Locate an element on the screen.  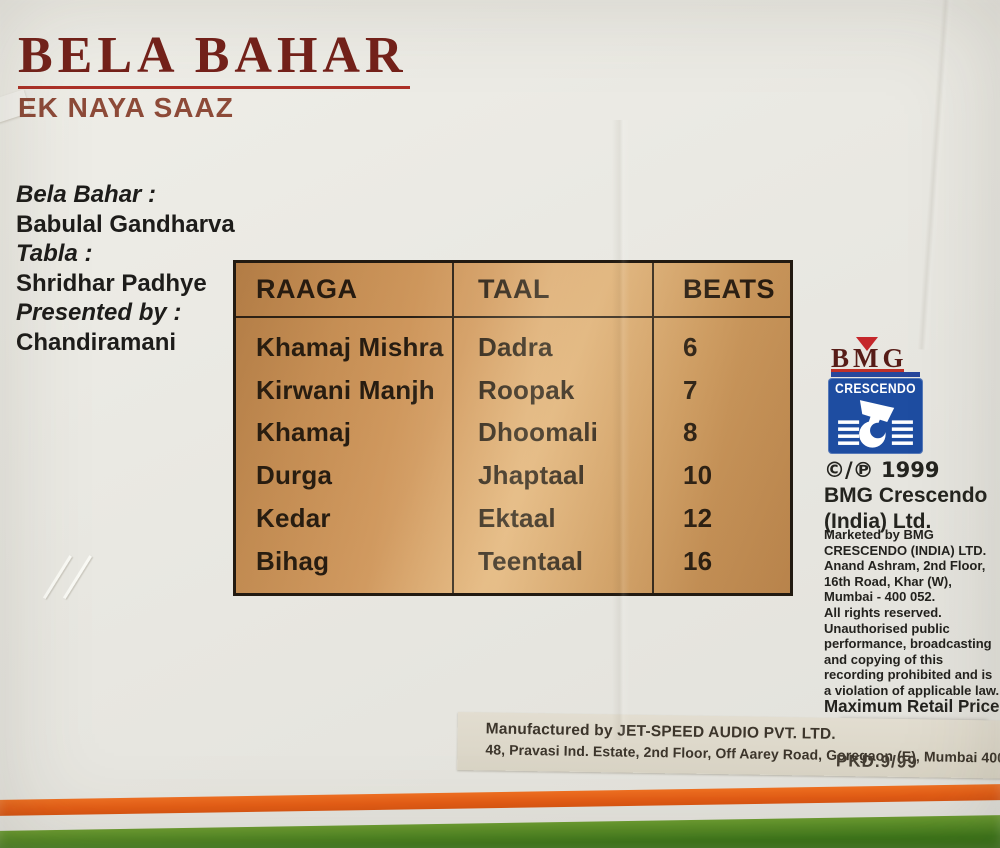
album-title: BELA BAHAR is located at coordinates (213, 55).